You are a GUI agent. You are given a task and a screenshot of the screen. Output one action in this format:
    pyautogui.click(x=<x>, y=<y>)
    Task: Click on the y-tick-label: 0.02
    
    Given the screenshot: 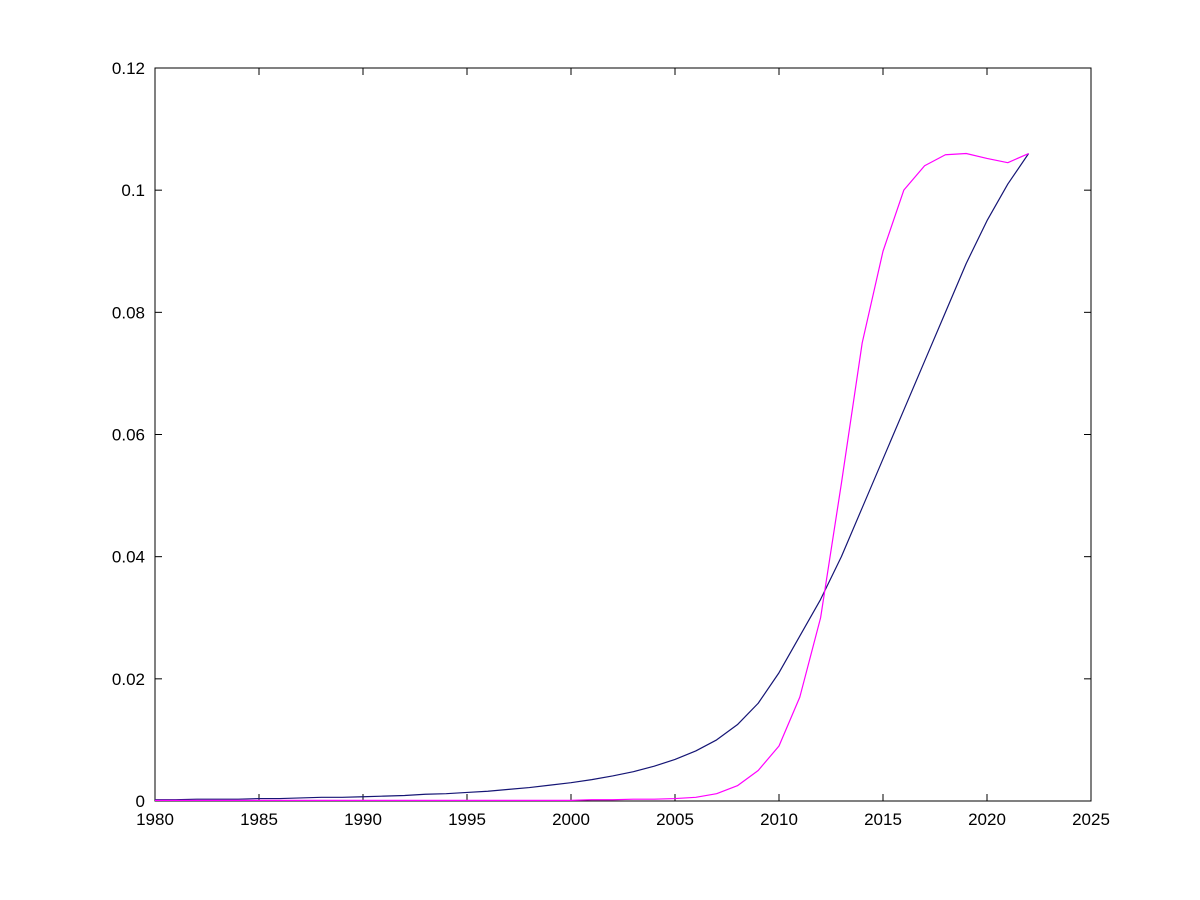 What is the action you would take?
    pyautogui.click(x=128, y=679)
    